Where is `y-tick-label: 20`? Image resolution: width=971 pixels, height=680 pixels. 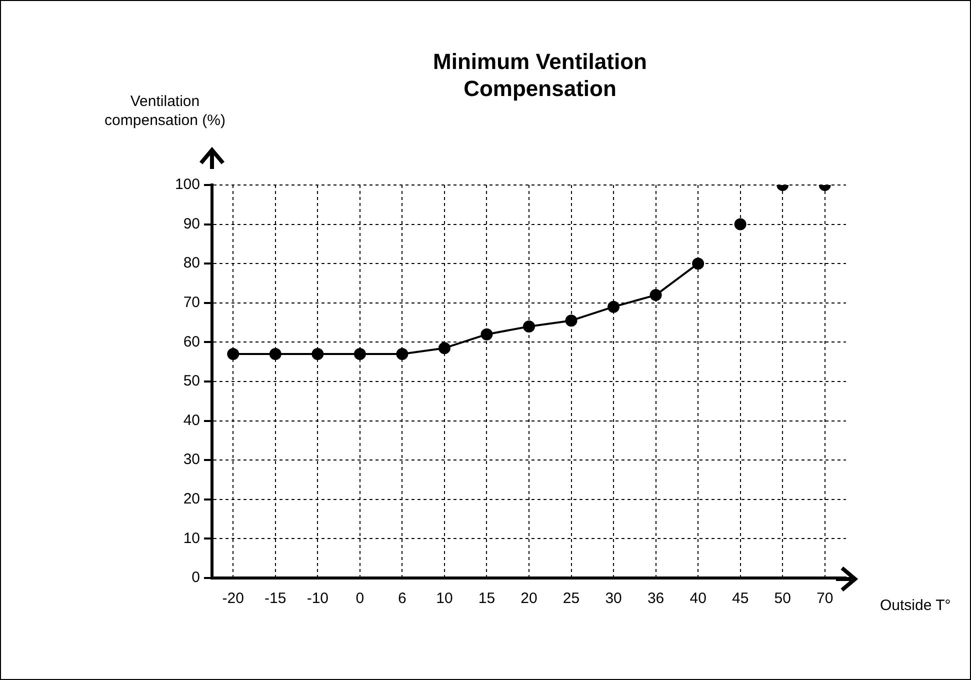 y-tick-label: 20 is located at coordinates (191, 499).